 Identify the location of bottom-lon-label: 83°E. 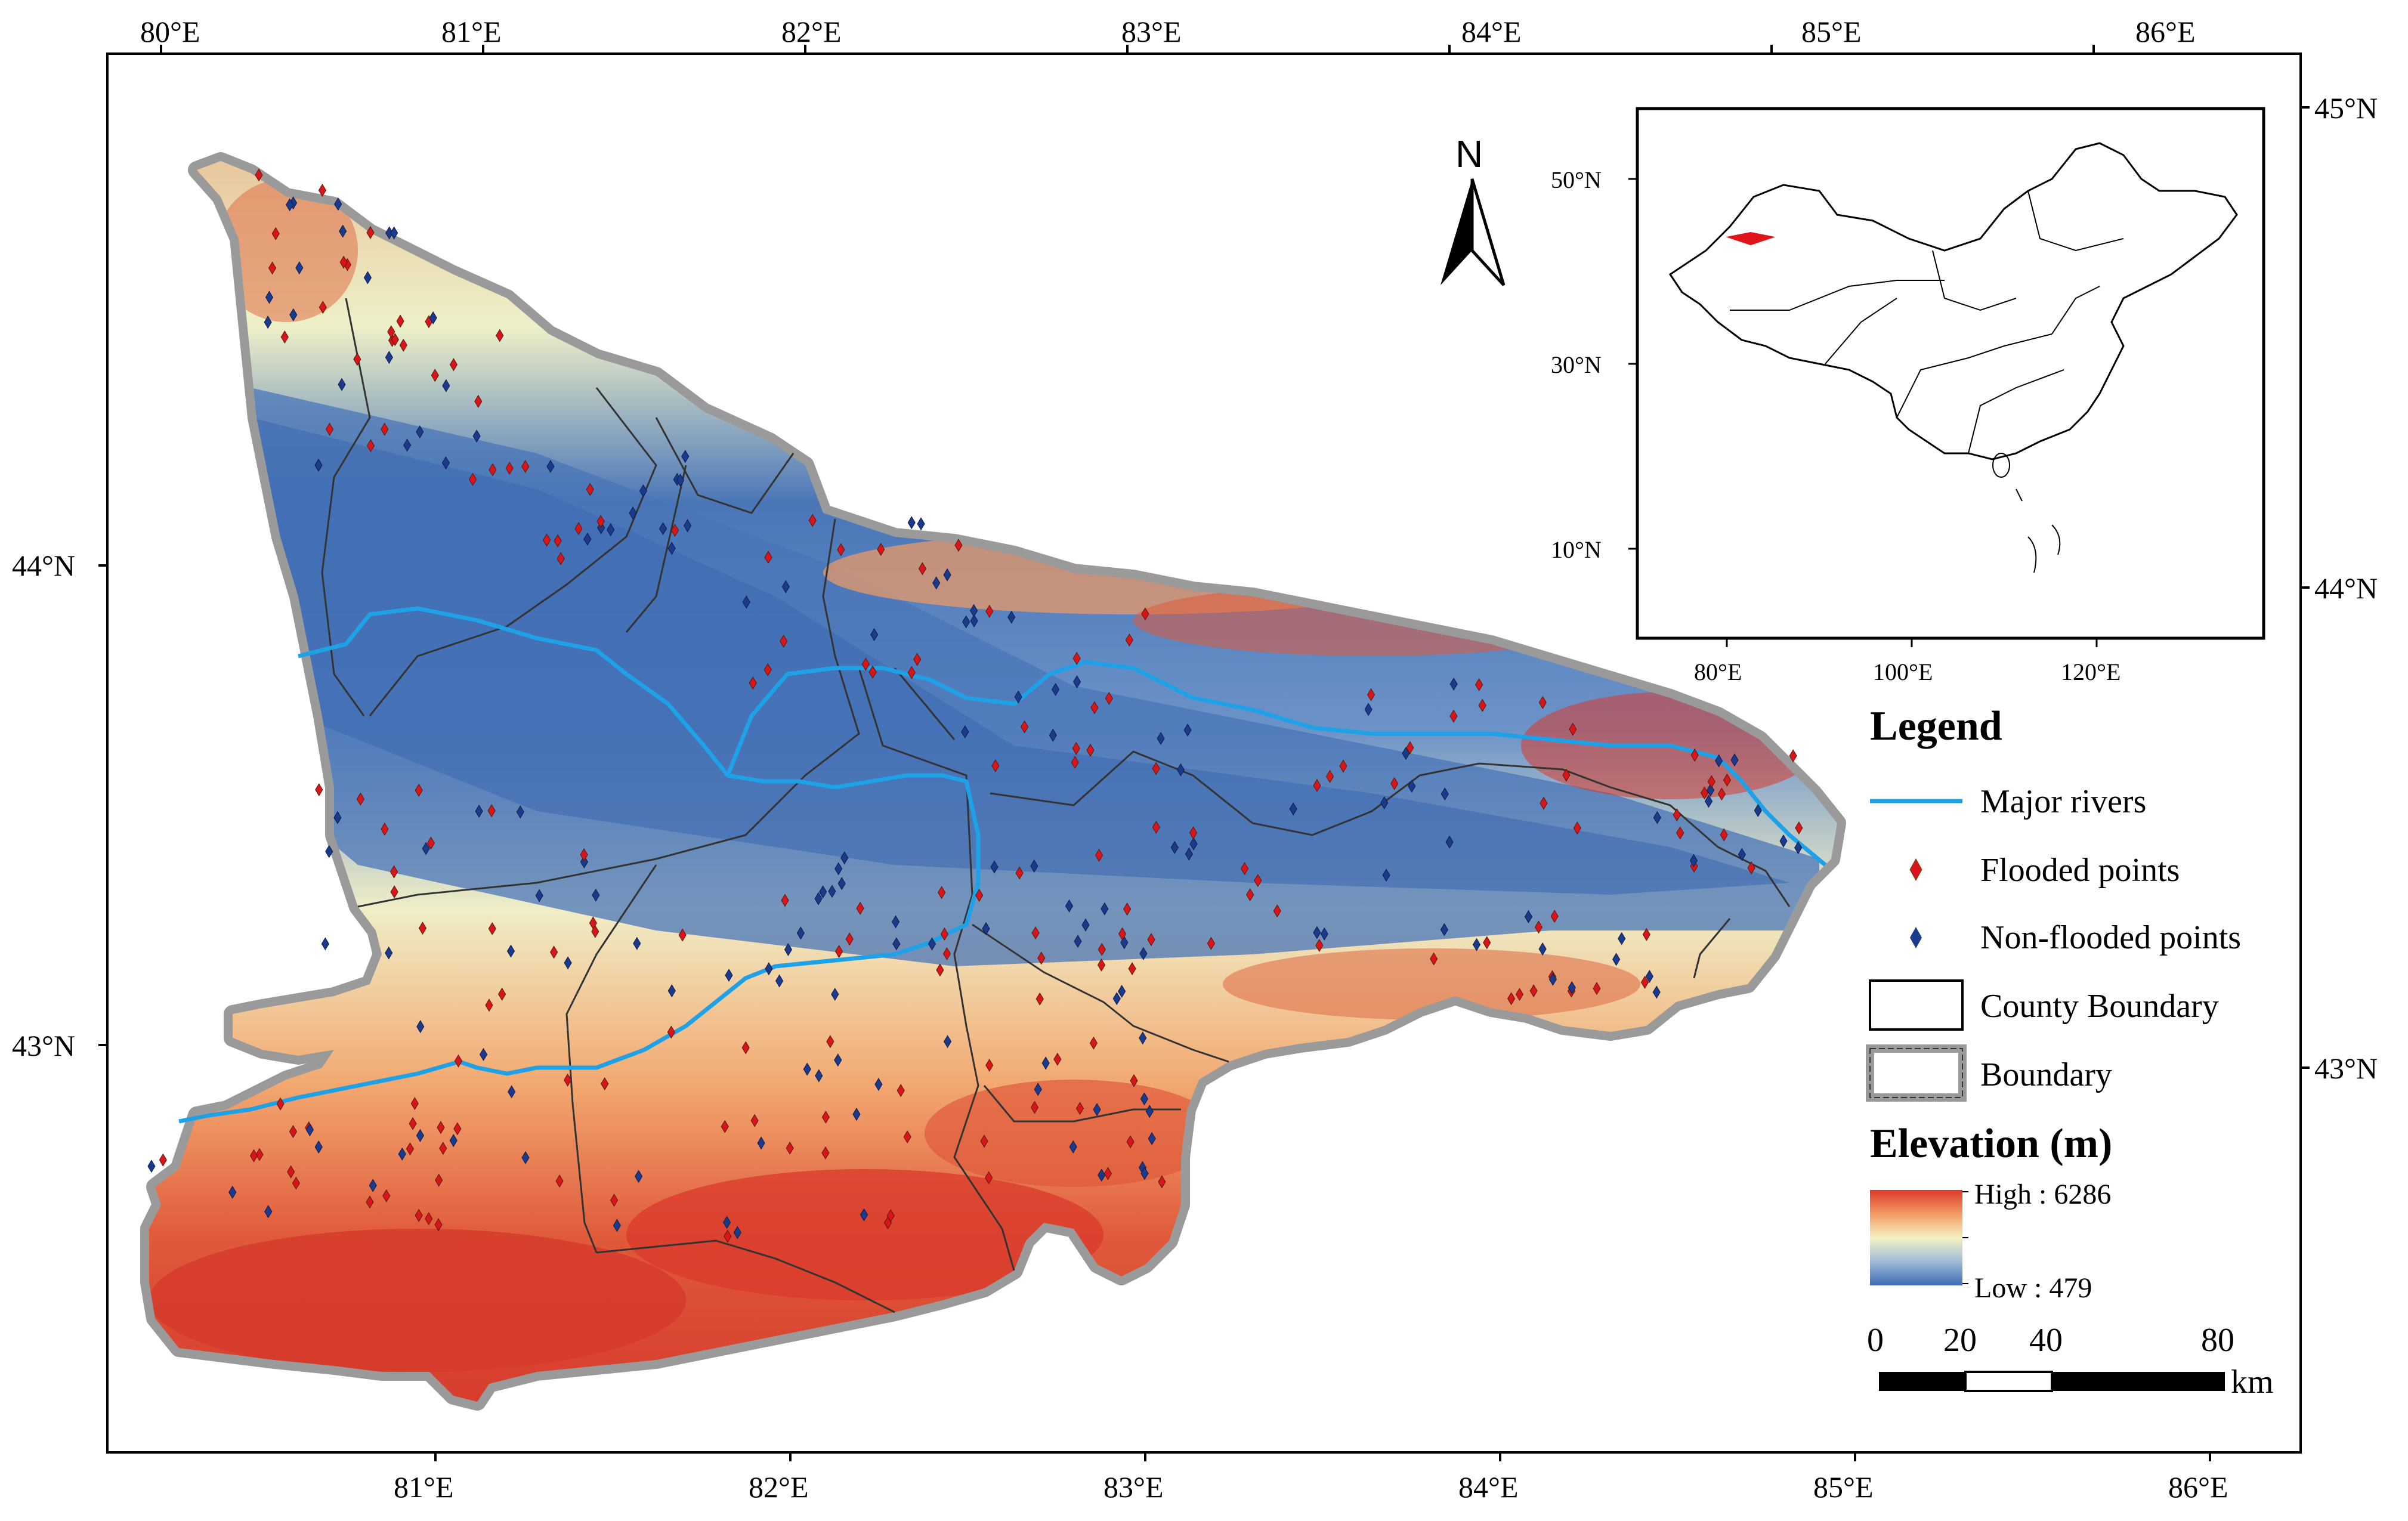
(1133, 1487).